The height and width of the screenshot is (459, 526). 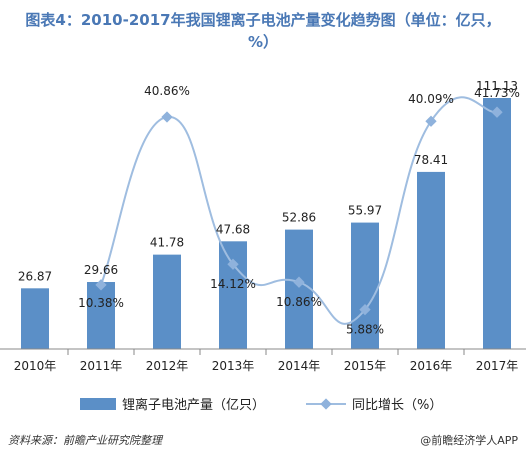 I want to click on bar-label-8: 111.13, so click(x=497, y=86).